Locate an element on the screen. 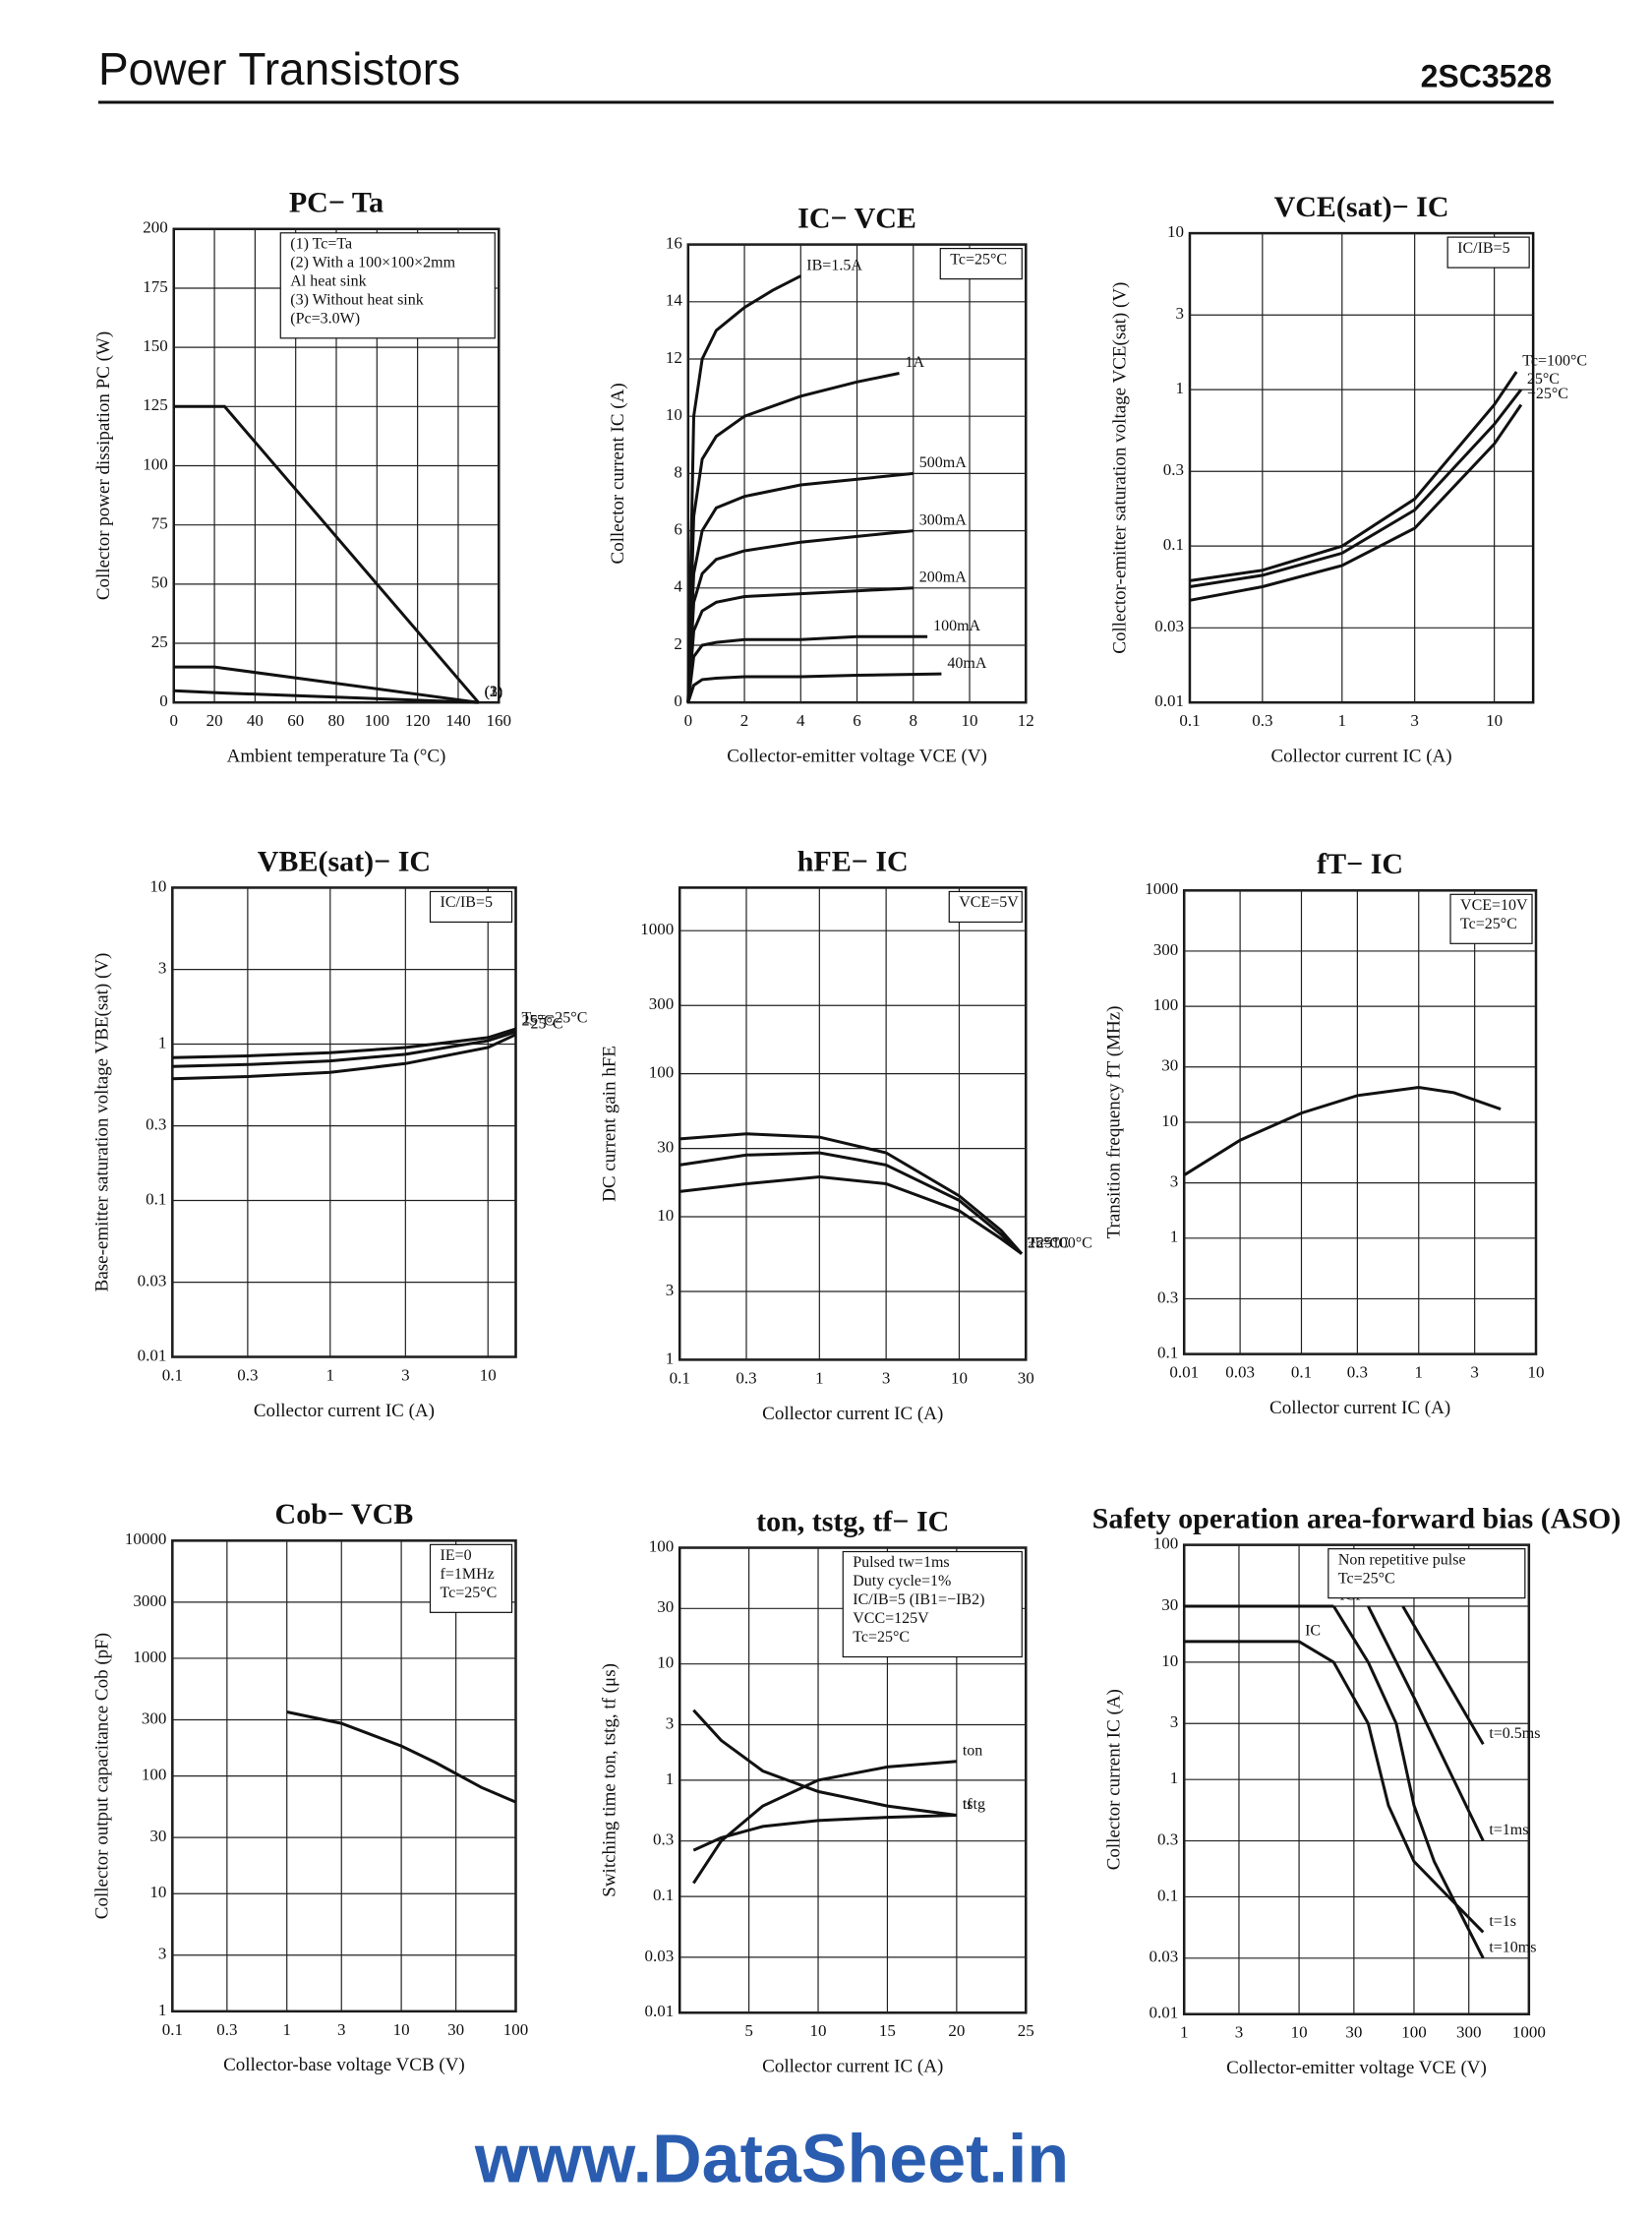 The height and width of the screenshot is (2219, 1652). chart-title: fT− IC is located at coordinates (1360, 864).